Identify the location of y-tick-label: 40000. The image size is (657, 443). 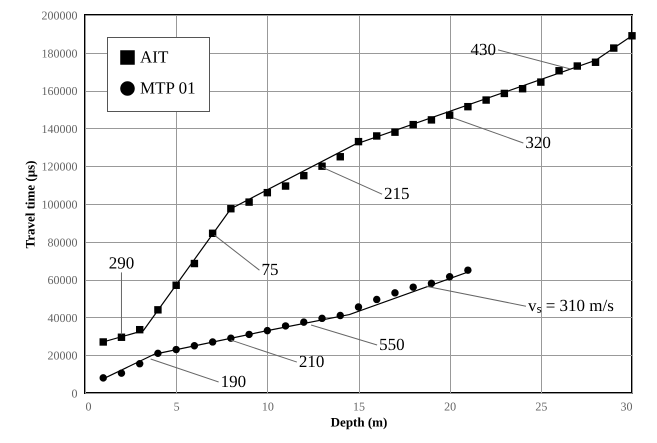
(63, 317).